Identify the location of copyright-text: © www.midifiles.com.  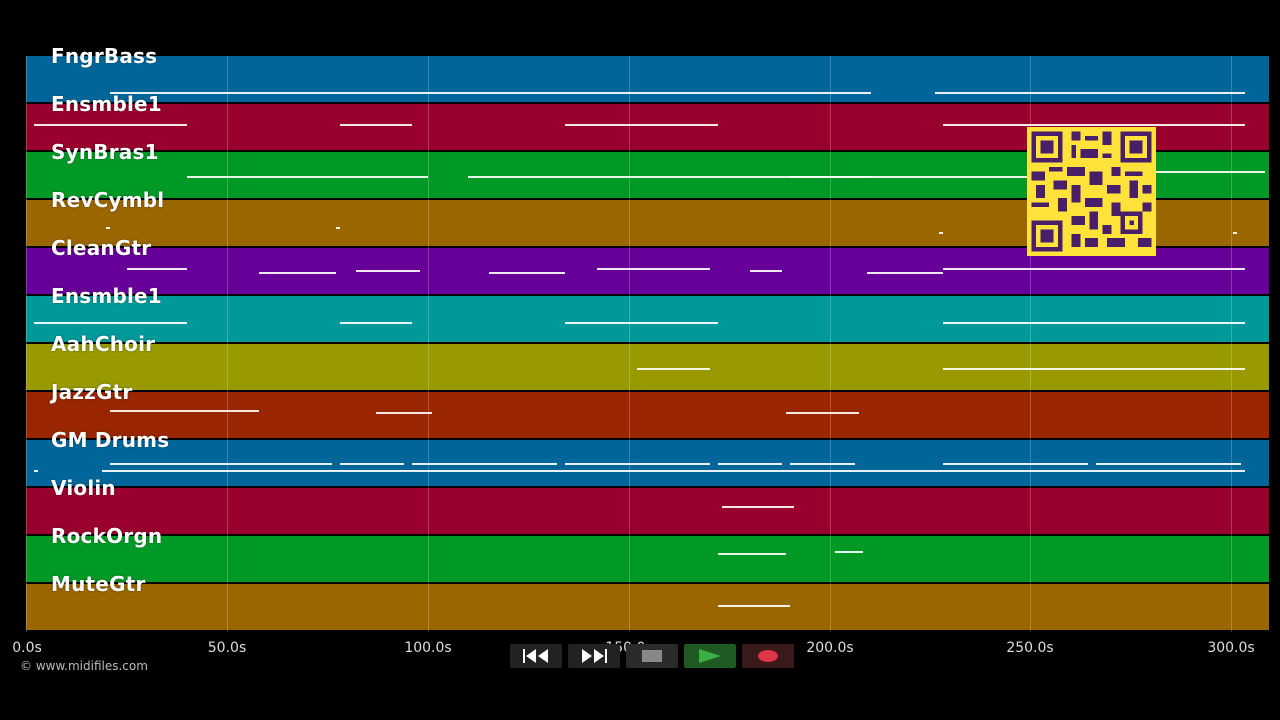
(84, 666).